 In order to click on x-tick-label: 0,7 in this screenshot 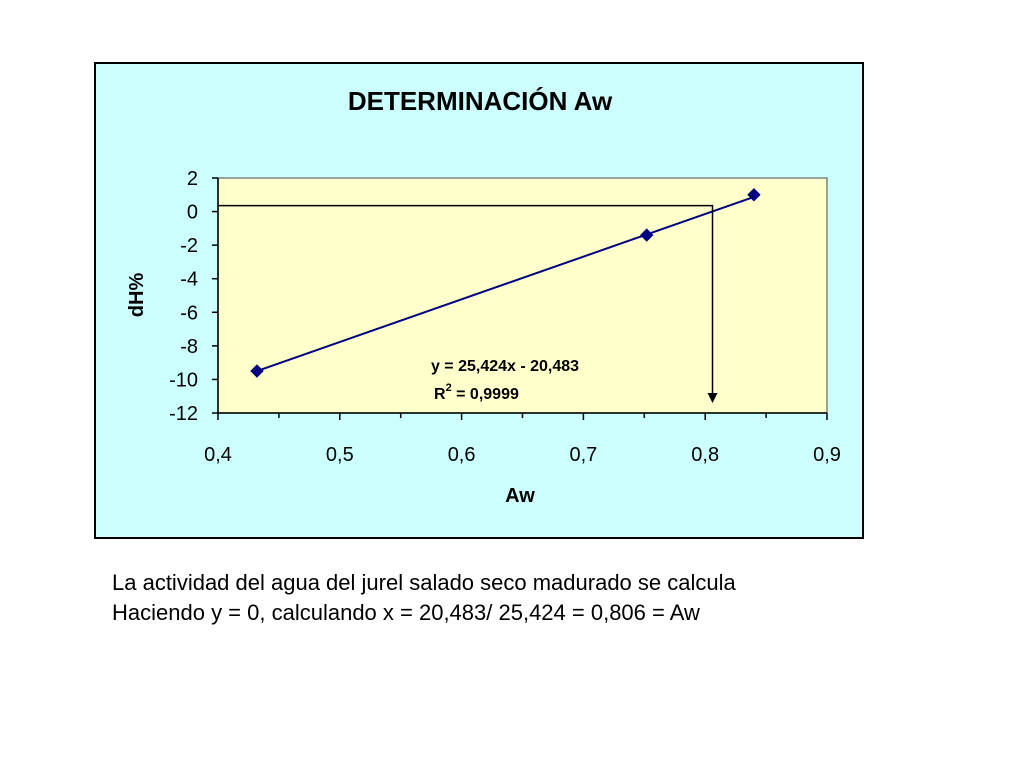, I will do `click(583, 455)`.